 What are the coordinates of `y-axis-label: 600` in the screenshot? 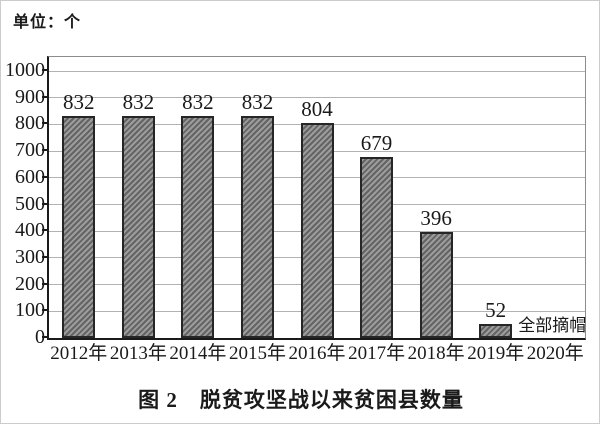 It's located at (30, 176).